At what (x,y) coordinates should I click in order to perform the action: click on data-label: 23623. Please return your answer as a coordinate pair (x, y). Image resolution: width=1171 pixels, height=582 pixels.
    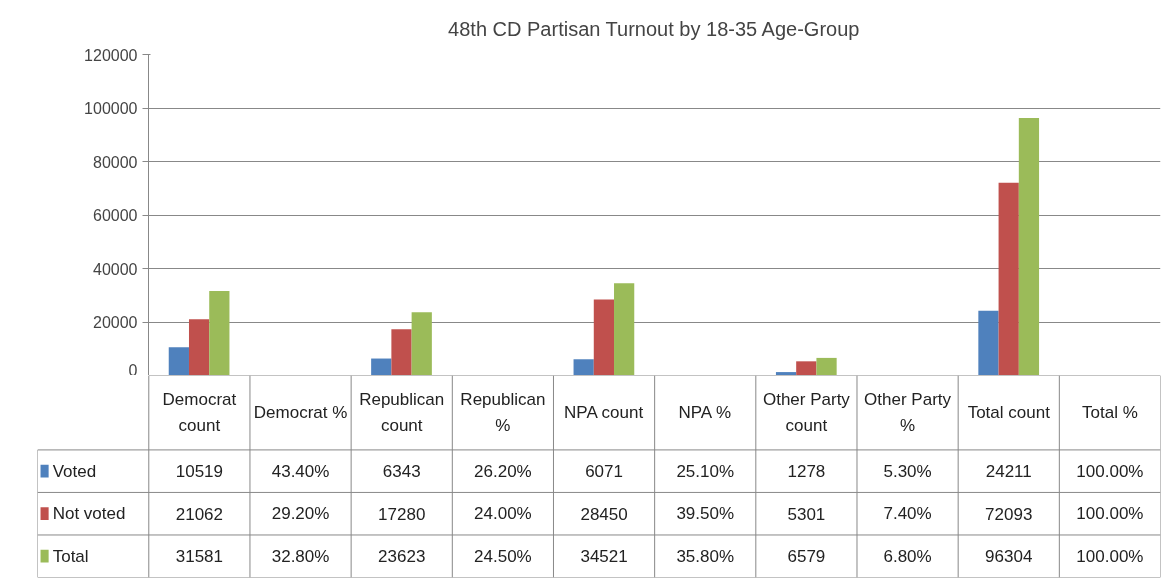
    Looking at the image, I should click on (402, 557).